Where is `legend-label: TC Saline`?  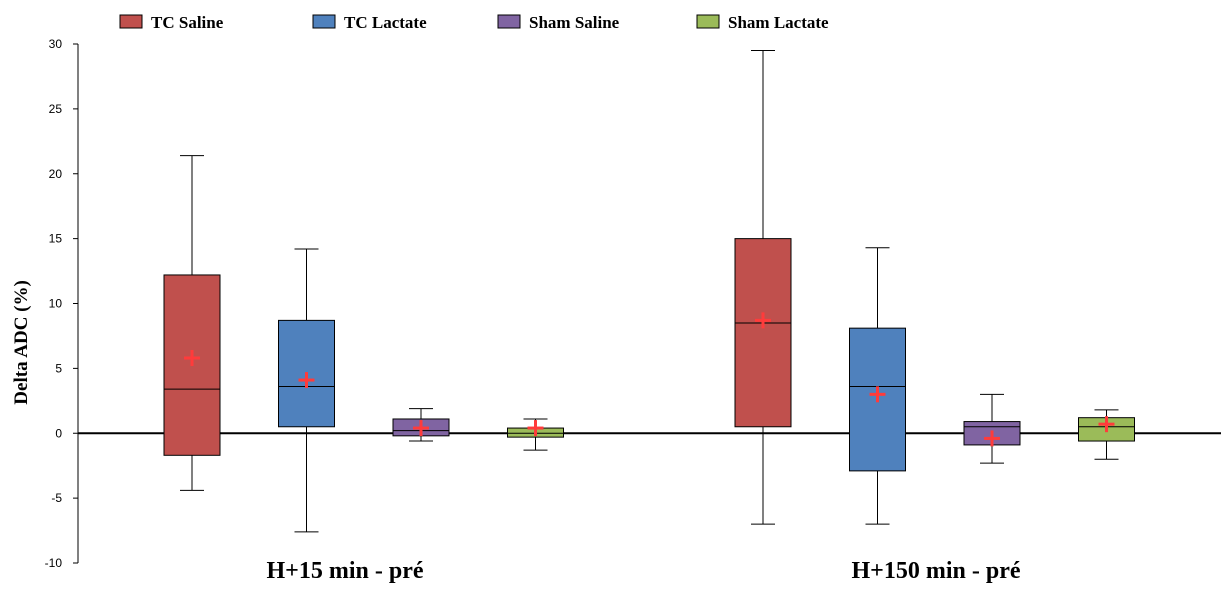
legend-label: TC Saline is located at coordinates (187, 22).